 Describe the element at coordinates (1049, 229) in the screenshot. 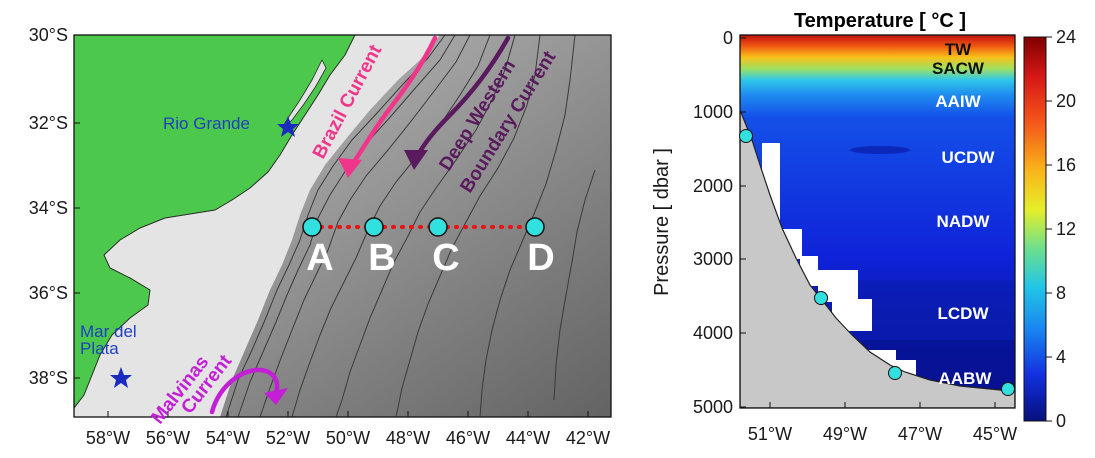

I see `colorbar: 24 20 16 12 8 4 0` at that location.